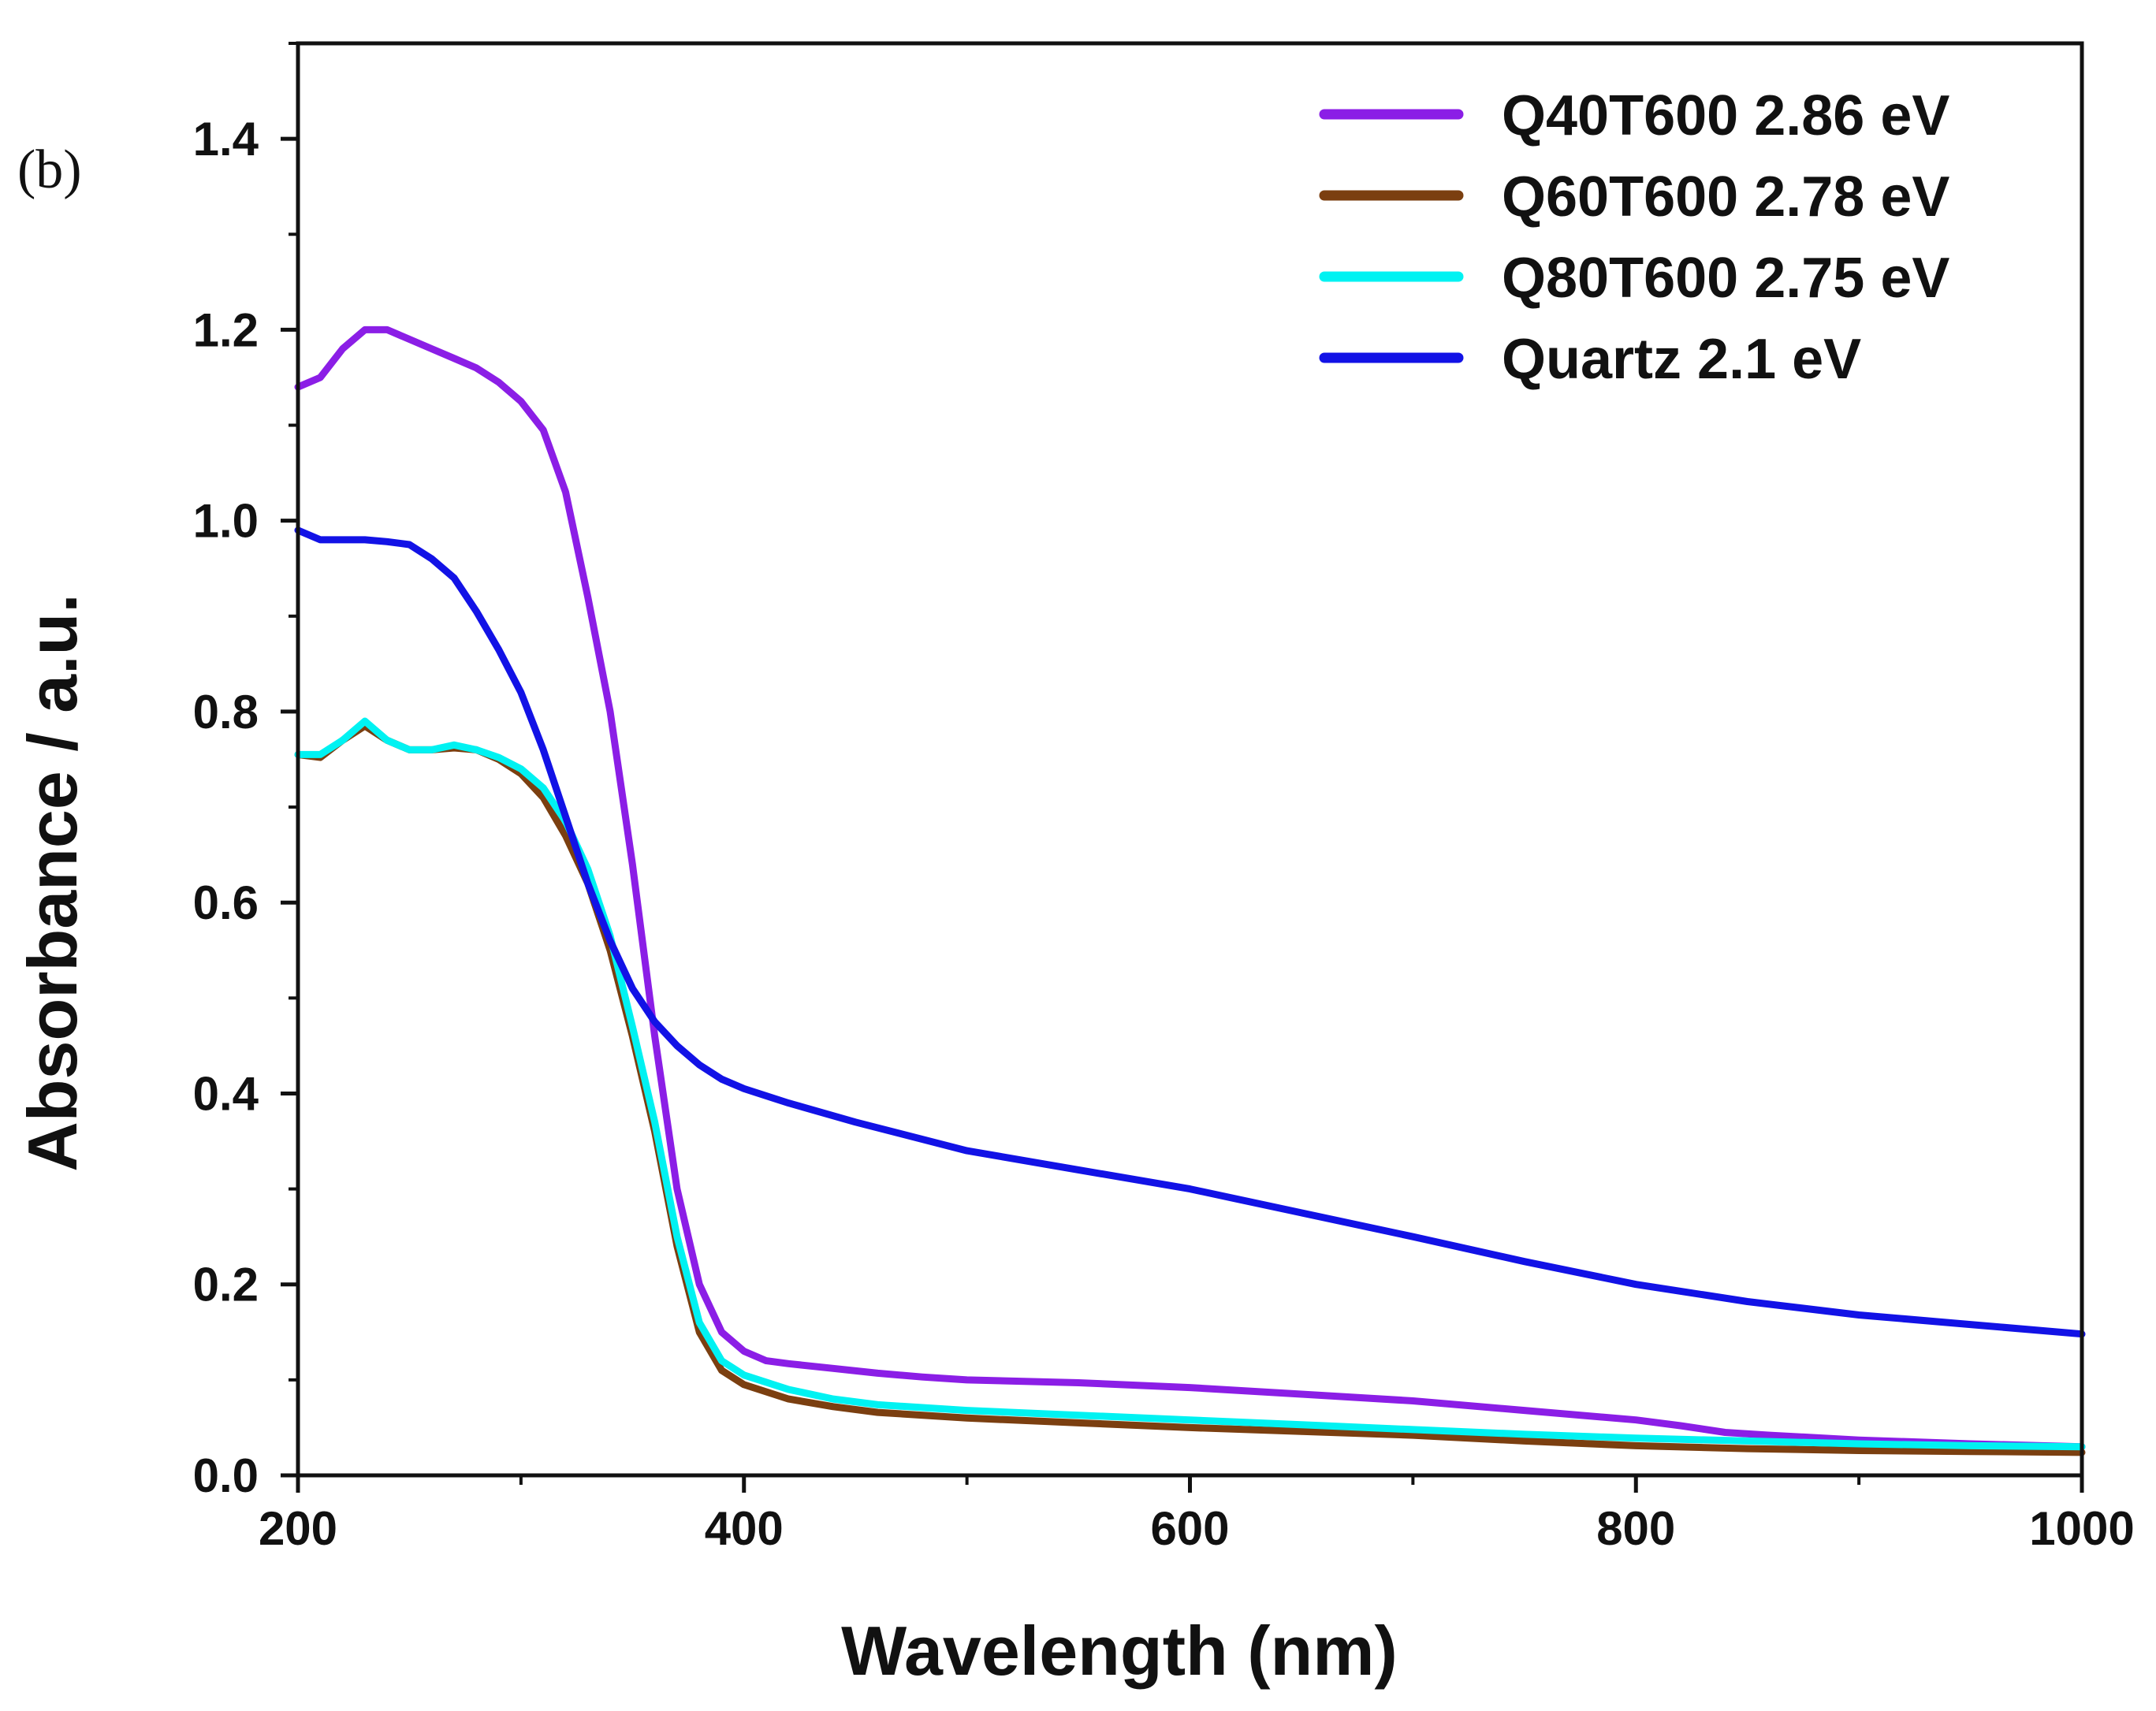 The height and width of the screenshot is (1711, 2156). I want to click on y-tick-label: 1.2, so click(226, 329).